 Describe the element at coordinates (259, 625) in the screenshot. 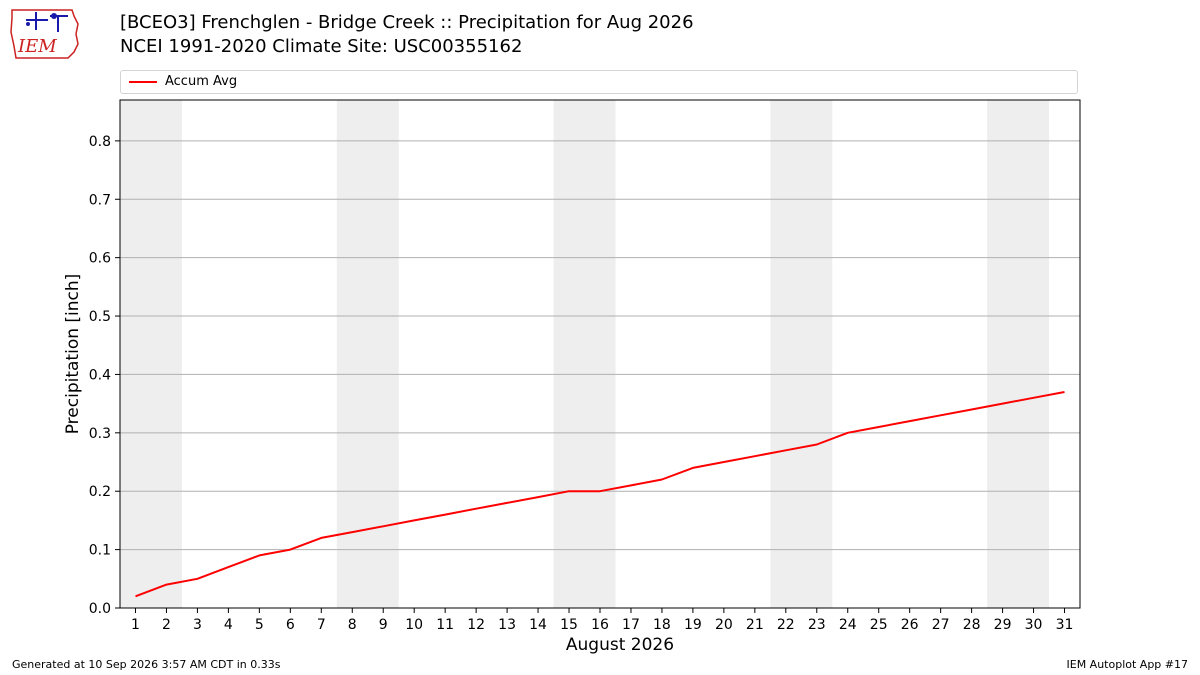

I see `x-tick-label: 5` at that location.